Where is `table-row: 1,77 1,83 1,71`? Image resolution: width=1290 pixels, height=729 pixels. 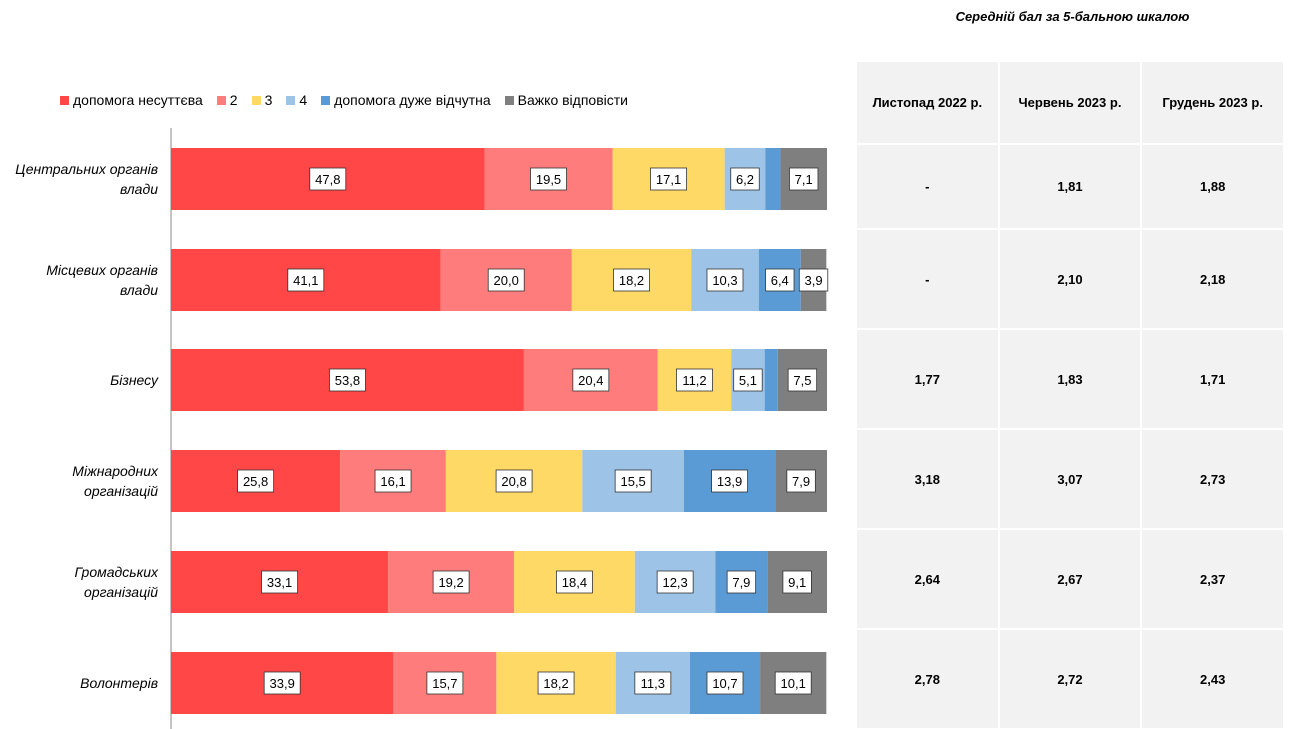
table-row: 1,77 1,83 1,71 is located at coordinates (1070, 379).